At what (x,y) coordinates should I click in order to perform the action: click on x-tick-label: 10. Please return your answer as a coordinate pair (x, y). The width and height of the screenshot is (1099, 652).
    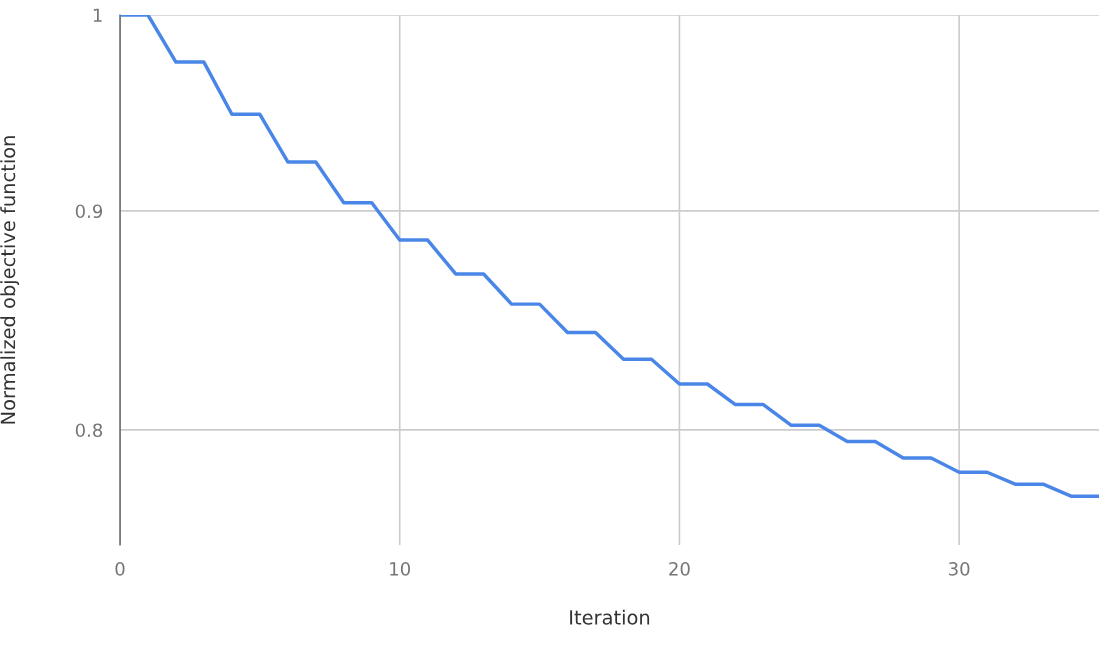
    Looking at the image, I should click on (400, 568).